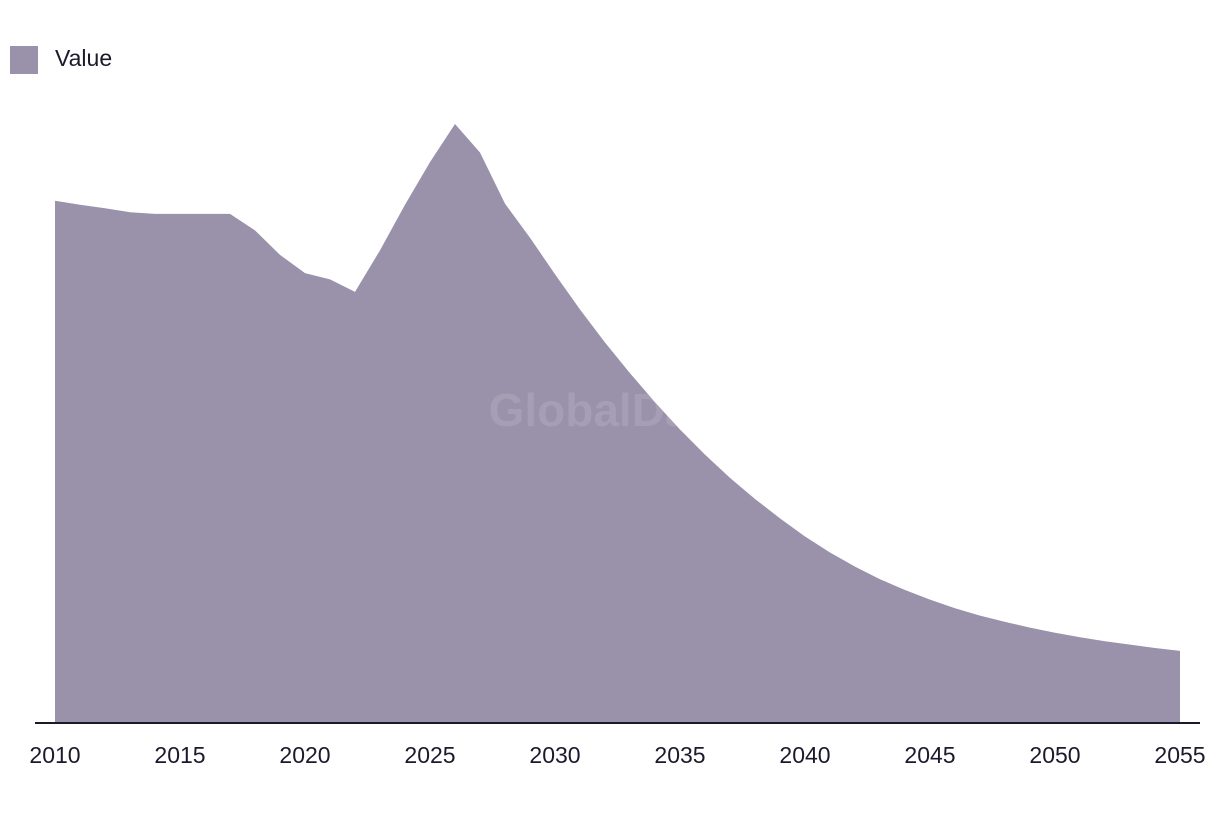 This screenshot has width=1220, height=816. Describe the element at coordinates (54, 755) in the screenshot. I see `x-tick-label-2010: 2010` at that location.